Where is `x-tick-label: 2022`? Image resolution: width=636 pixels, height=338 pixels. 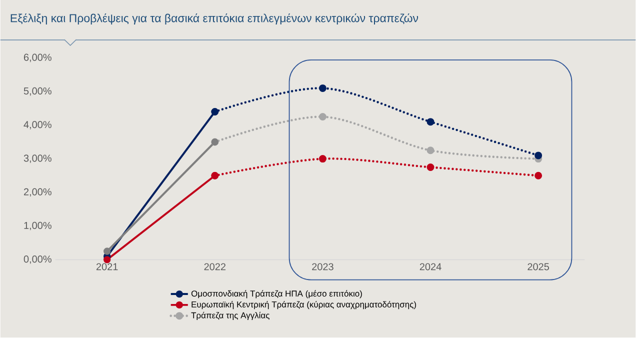 x-tick-label: 2022 is located at coordinates (215, 266).